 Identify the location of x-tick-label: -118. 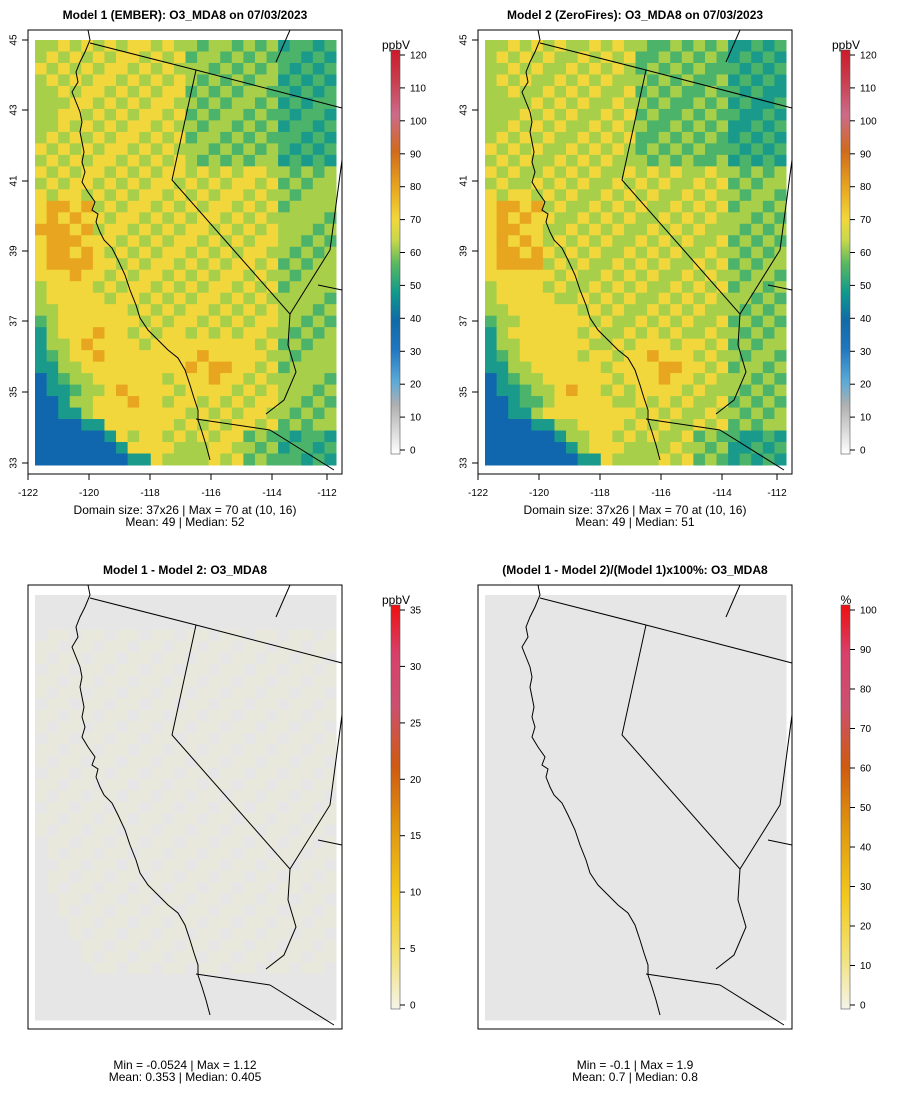
(600, 493).